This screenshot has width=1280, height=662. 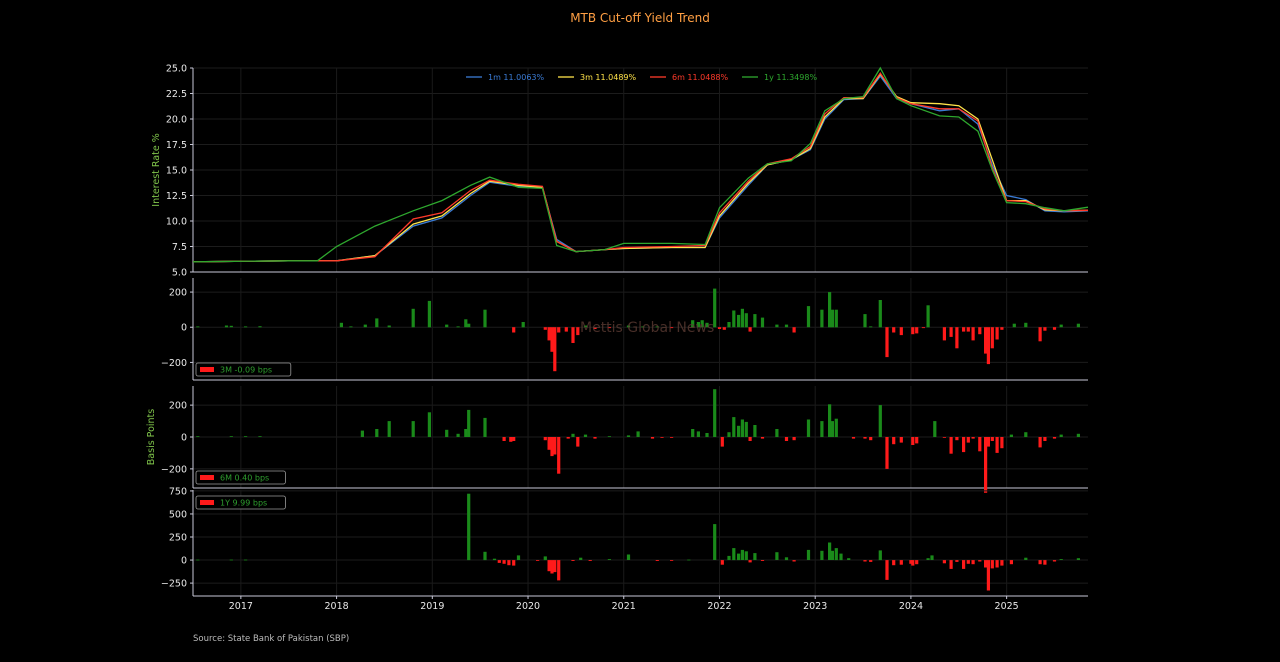 I want to click on x-tick-label: 2021, so click(x=624, y=606).